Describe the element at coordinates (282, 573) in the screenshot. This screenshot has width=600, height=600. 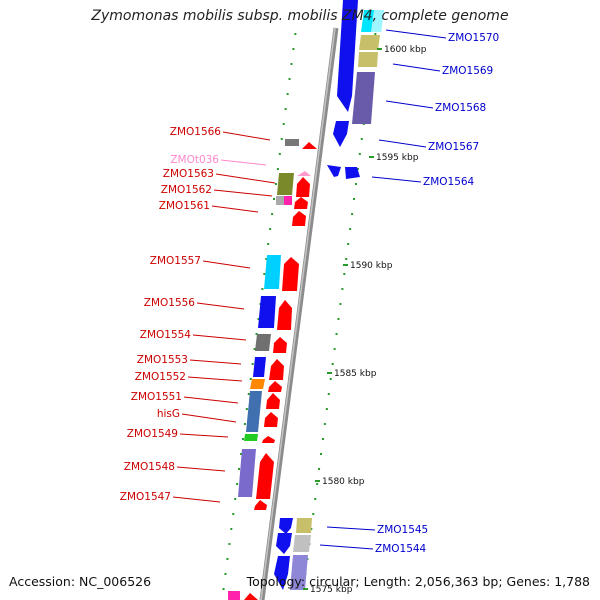
I see `gene-ZMO1543-shape` at that location.